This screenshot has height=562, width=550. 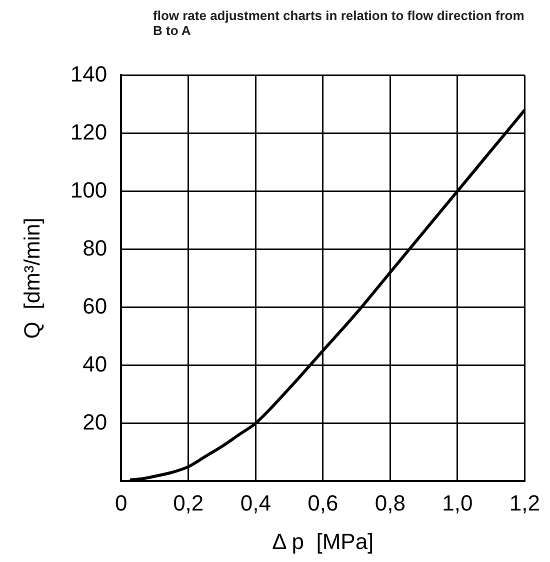 What do you see at coordinates (95, 247) in the screenshot?
I see `y-tick-label: 80` at bounding box center [95, 247].